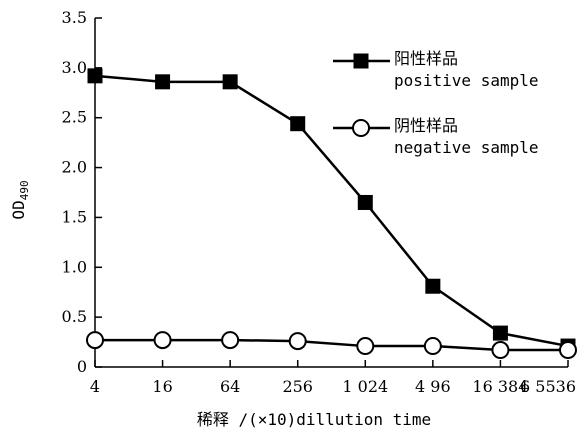 This screenshot has height=435, width=579. Describe the element at coordinates (74, 216) in the screenshot. I see `y-tick-label: 1.5` at that location.